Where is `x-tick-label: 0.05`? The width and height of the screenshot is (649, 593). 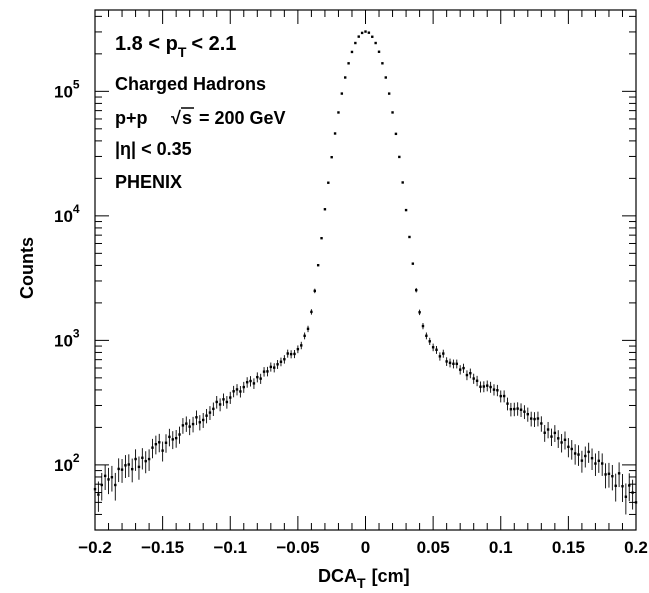
x-tick-label: 0.05 is located at coordinates (433, 547).